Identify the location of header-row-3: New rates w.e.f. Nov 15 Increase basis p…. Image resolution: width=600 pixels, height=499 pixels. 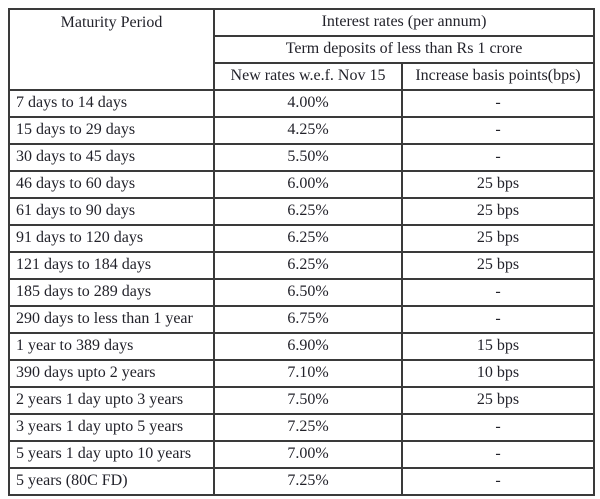
(302, 76).